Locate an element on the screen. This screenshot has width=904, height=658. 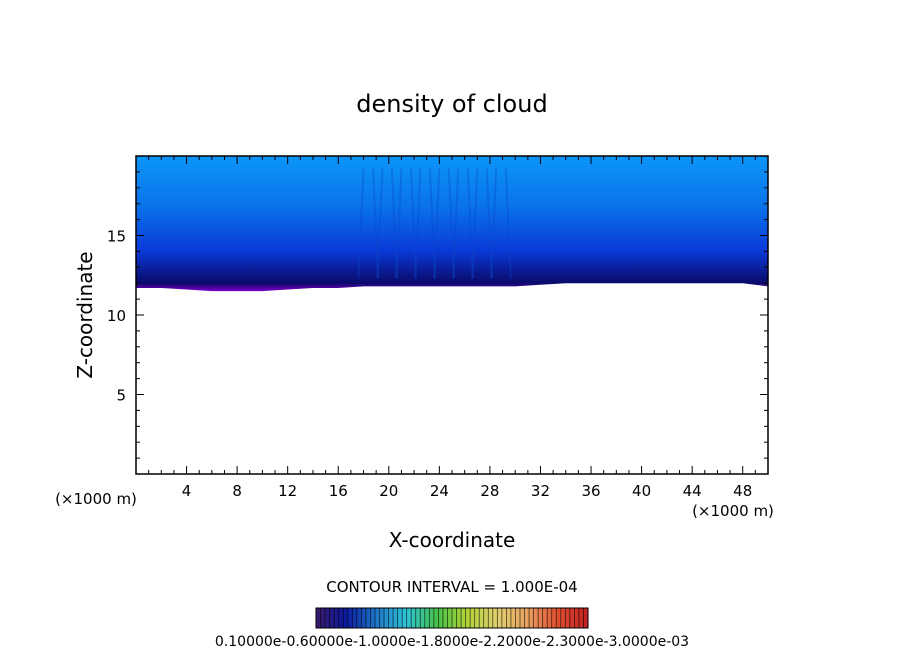
x-tick-label: 48 is located at coordinates (742, 491).